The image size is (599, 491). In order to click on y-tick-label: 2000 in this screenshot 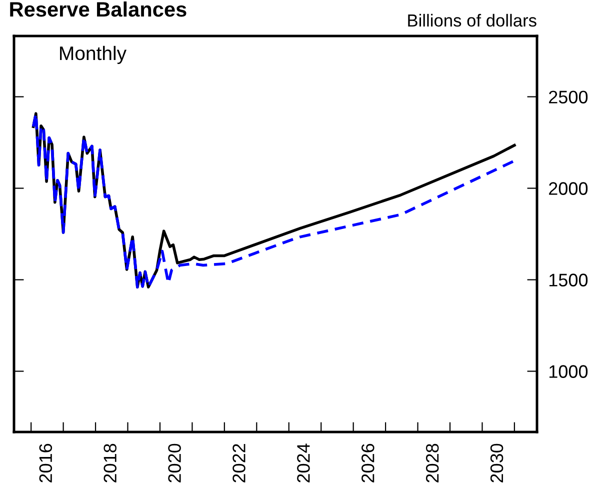, I will do `click(568, 188)`.